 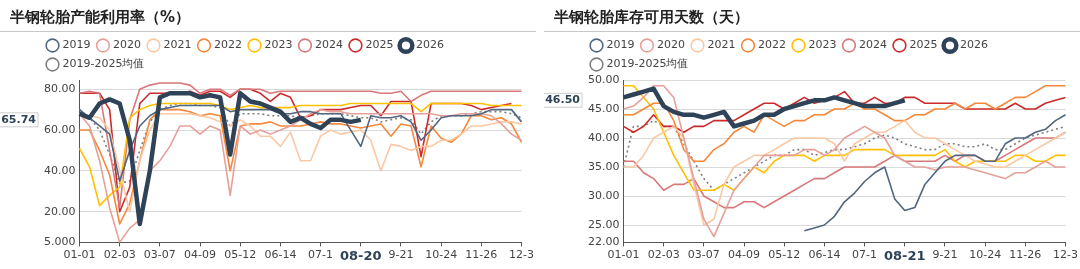 What do you see at coordinates (603, 108) in the screenshot?
I see `y-tick-label: 45.00` at bounding box center [603, 108].